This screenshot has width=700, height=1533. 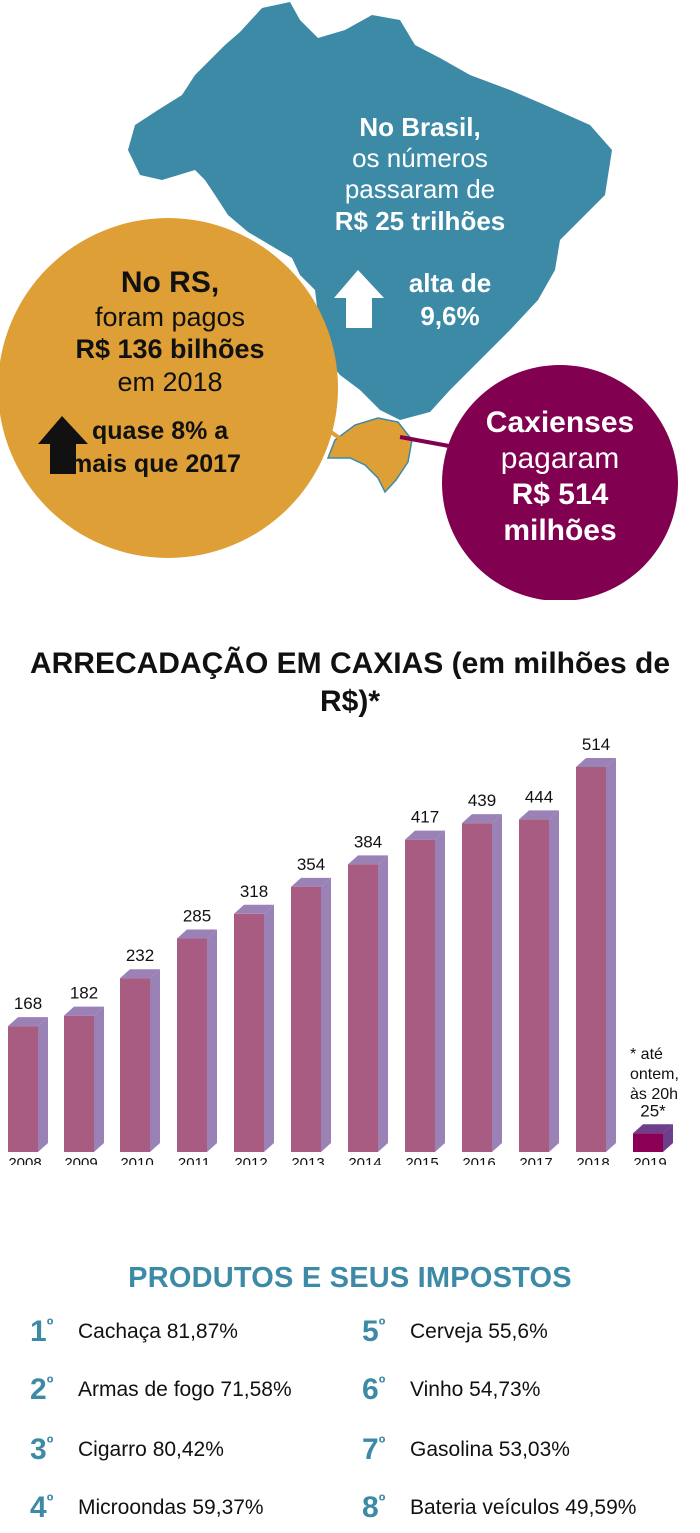 What do you see at coordinates (420, 220) in the screenshot?
I see `brasil-line4: R$ 25 trilhões` at bounding box center [420, 220].